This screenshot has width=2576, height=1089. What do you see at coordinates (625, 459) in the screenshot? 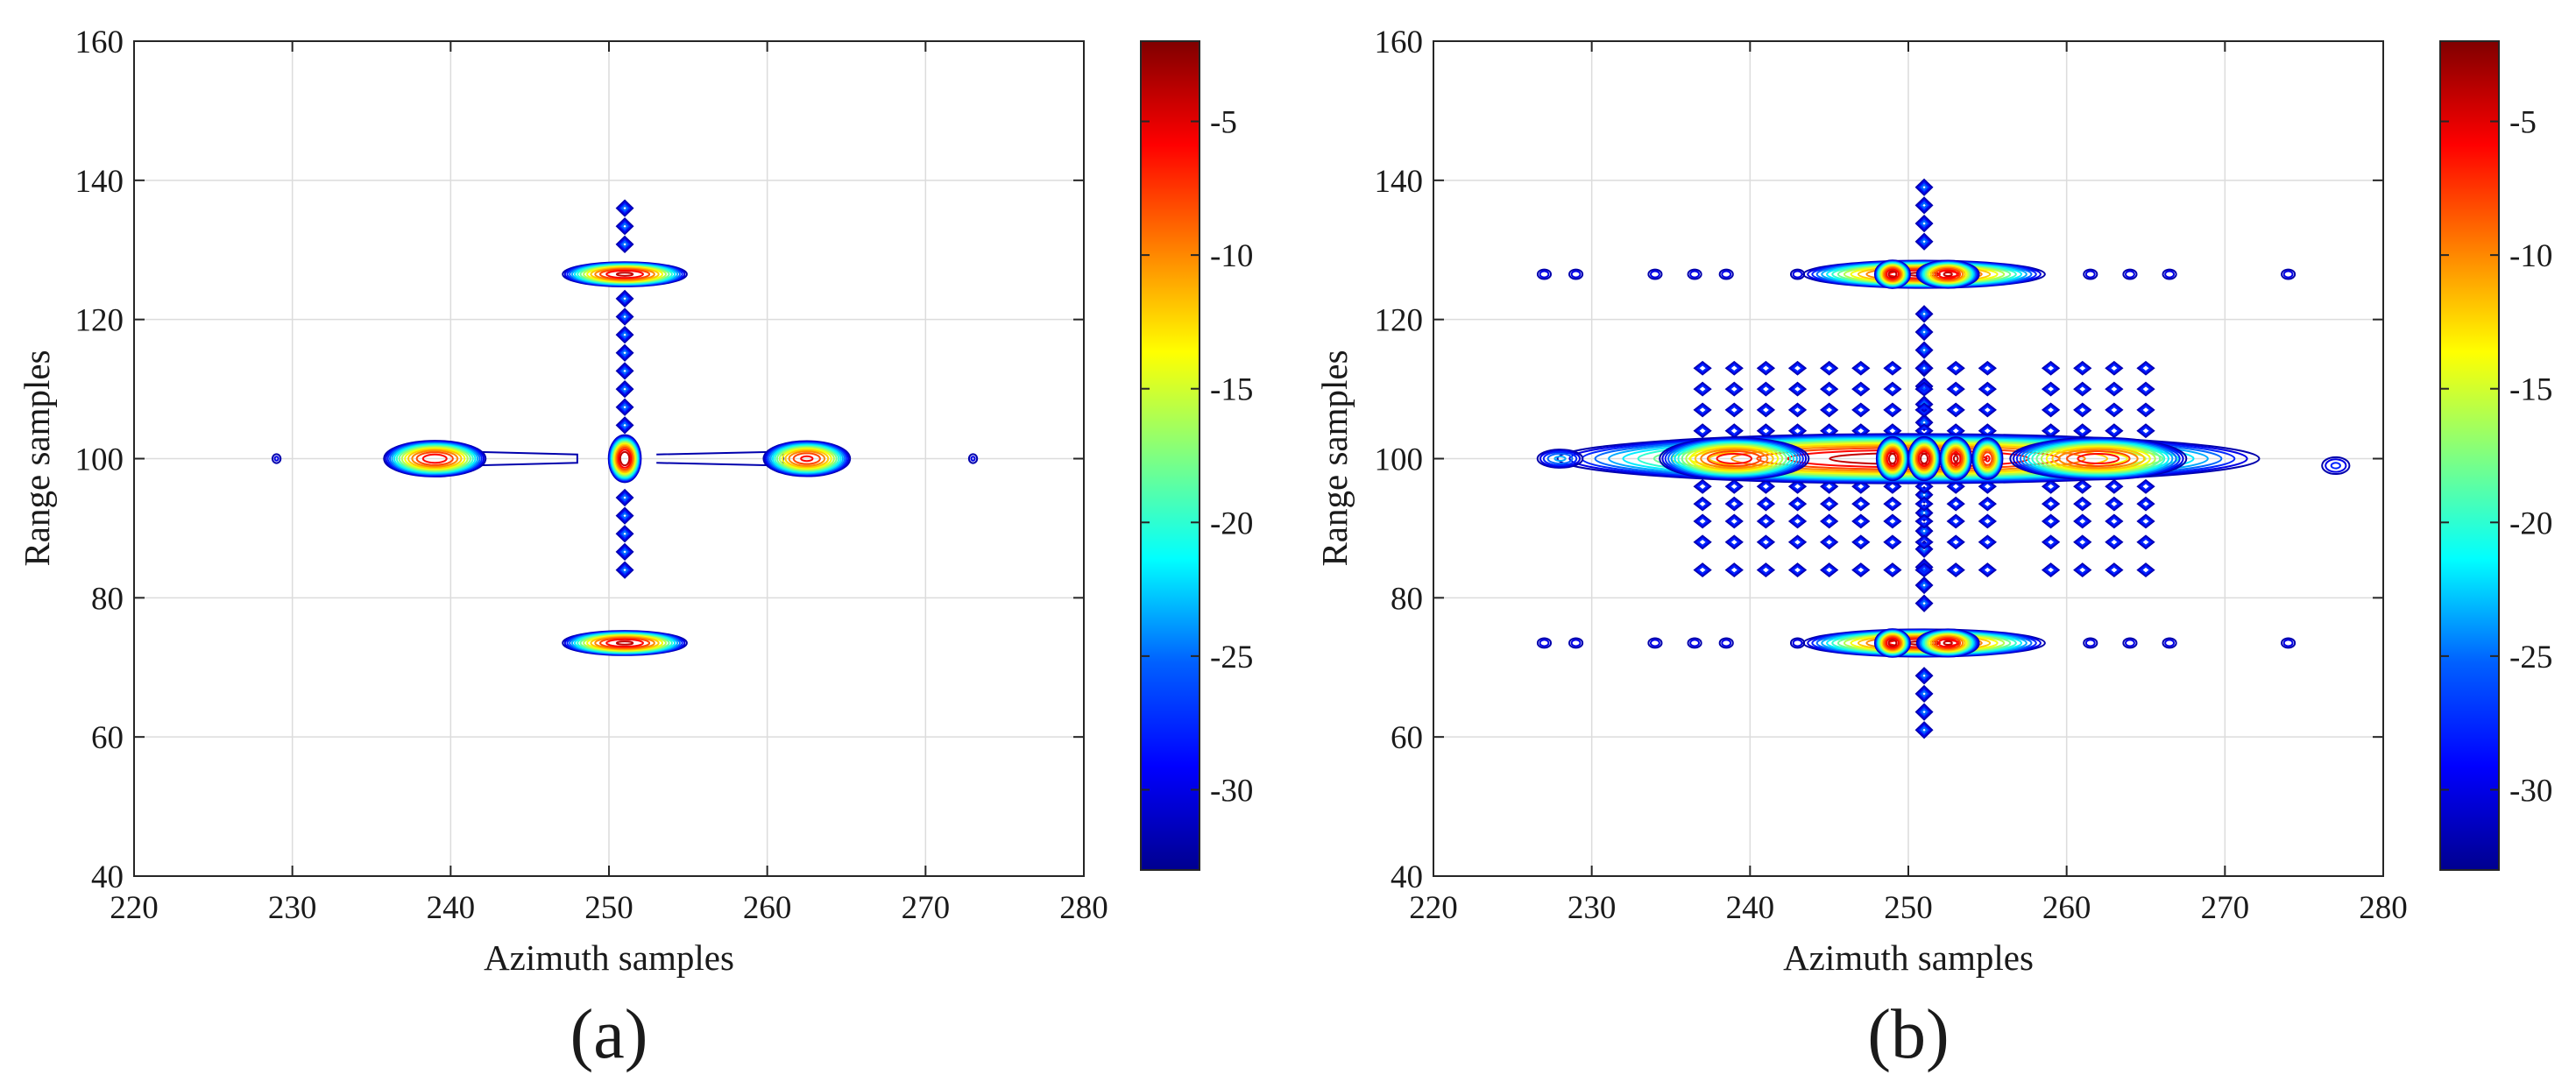
I see `lobe-center-contour` at bounding box center [625, 459].